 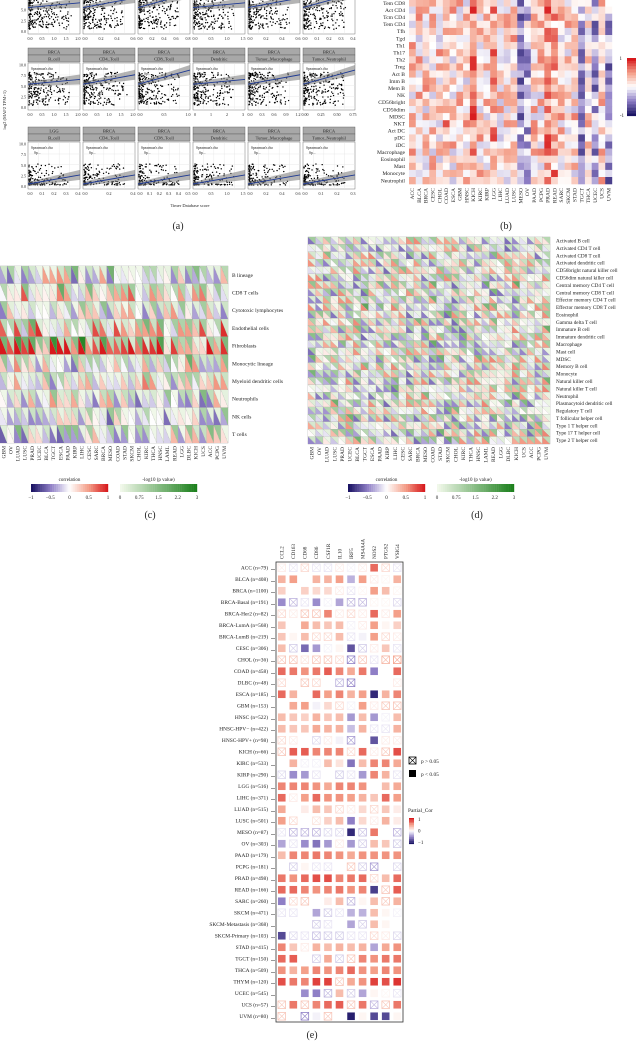 I want to click on colorbar-segment, so click(x=631, y=112).